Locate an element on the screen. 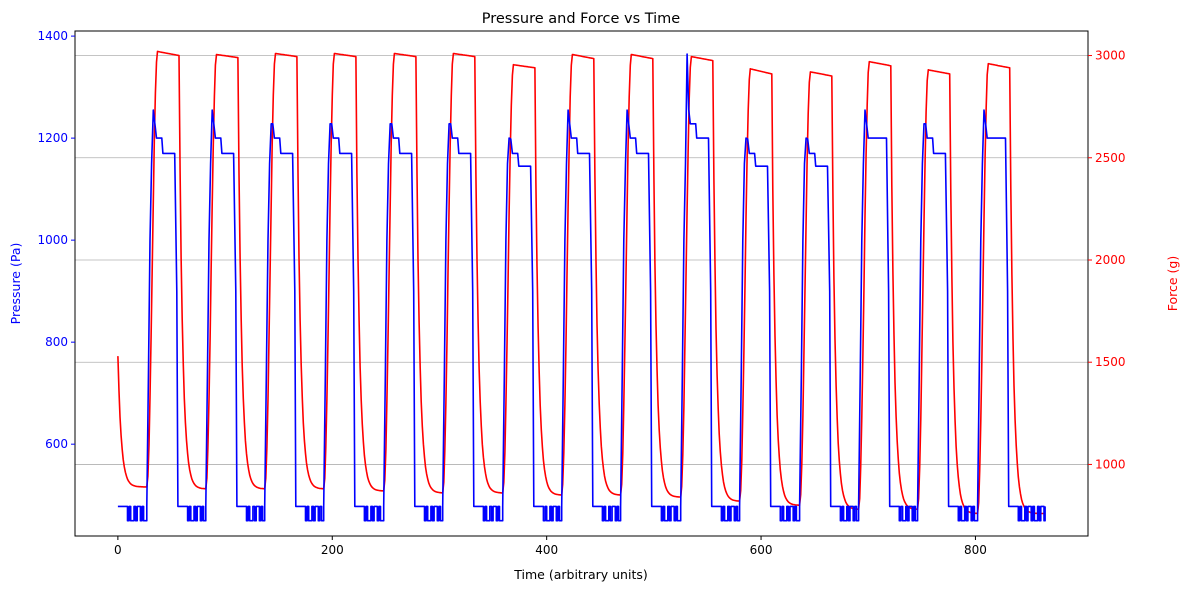 This screenshot has width=1189, height=590. right-tick-label: 1500 is located at coordinates (1110, 362).